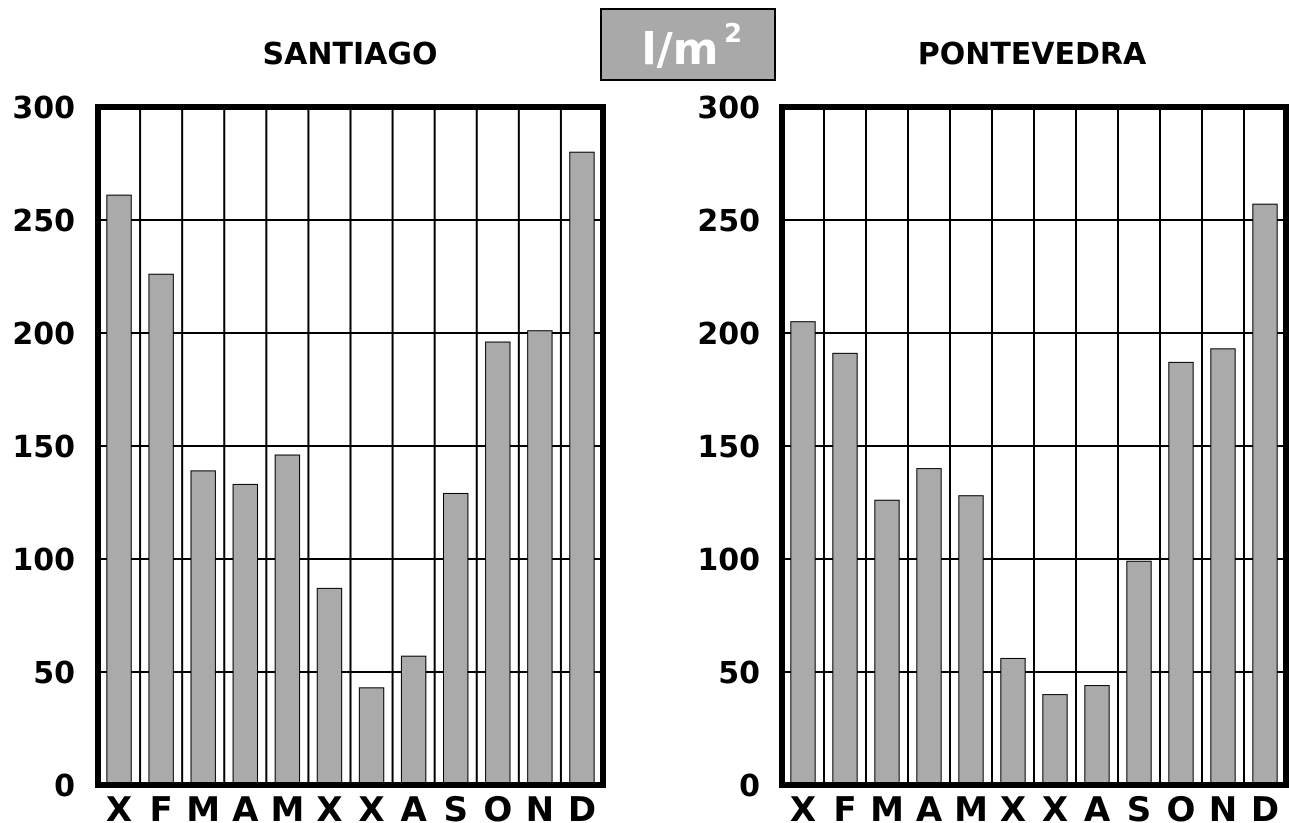 This screenshot has width=1289, height=823. Describe the element at coordinates (680, 49) in the screenshot. I see `unit-label: l/m` at that location.